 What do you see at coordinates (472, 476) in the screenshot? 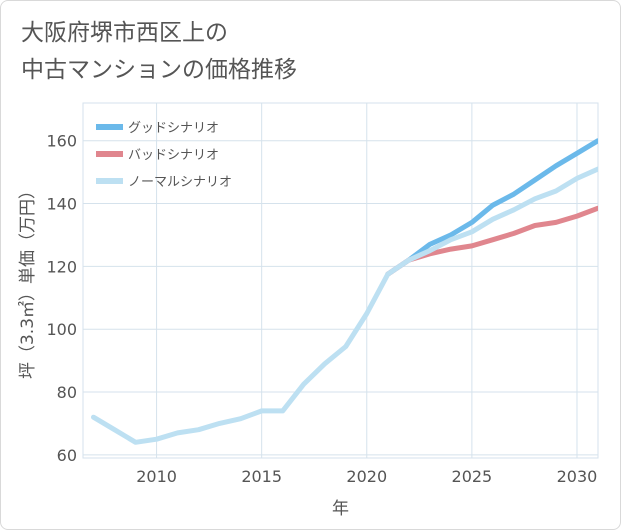
I see `x-tick-label: 2025` at bounding box center [472, 476].